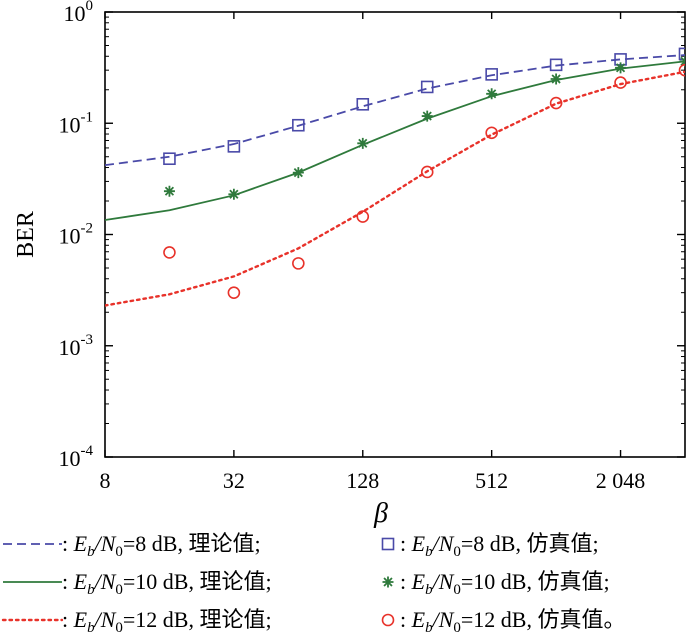  I want to click on x-tick-label: 128, so click(362, 480).